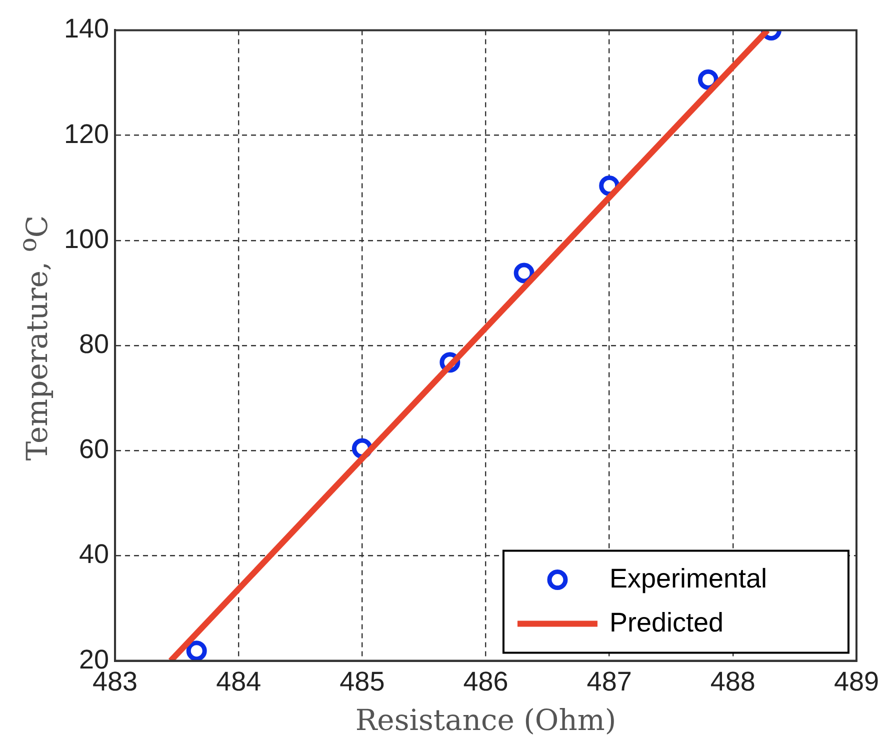  What do you see at coordinates (688, 578) in the screenshot?
I see `legend-label: Experimental` at bounding box center [688, 578].